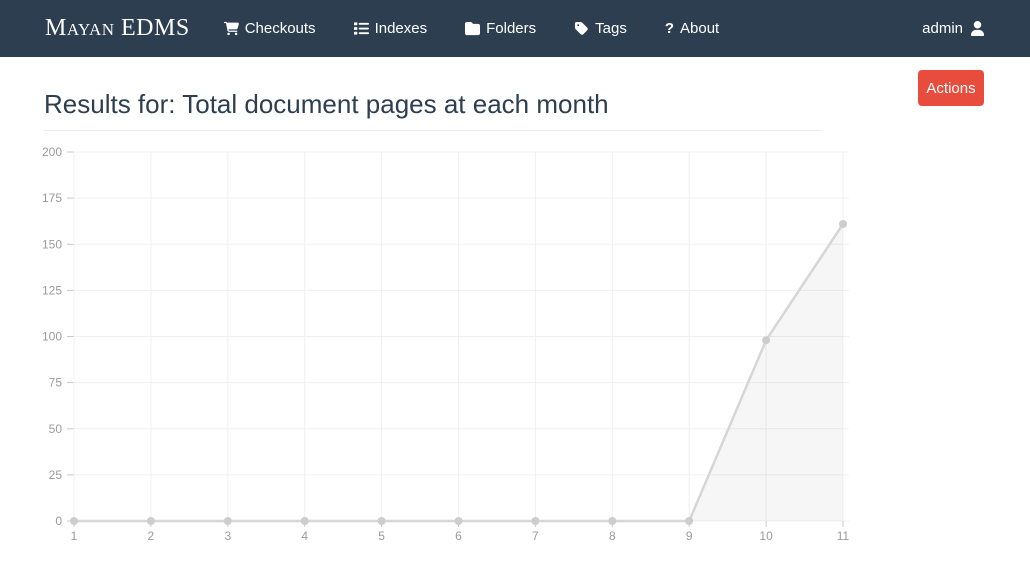 This screenshot has width=1030, height=577. What do you see at coordinates (52, 337) in the screenshot?
I see `y-axis-label: 100` at bounding box center [52, 337].